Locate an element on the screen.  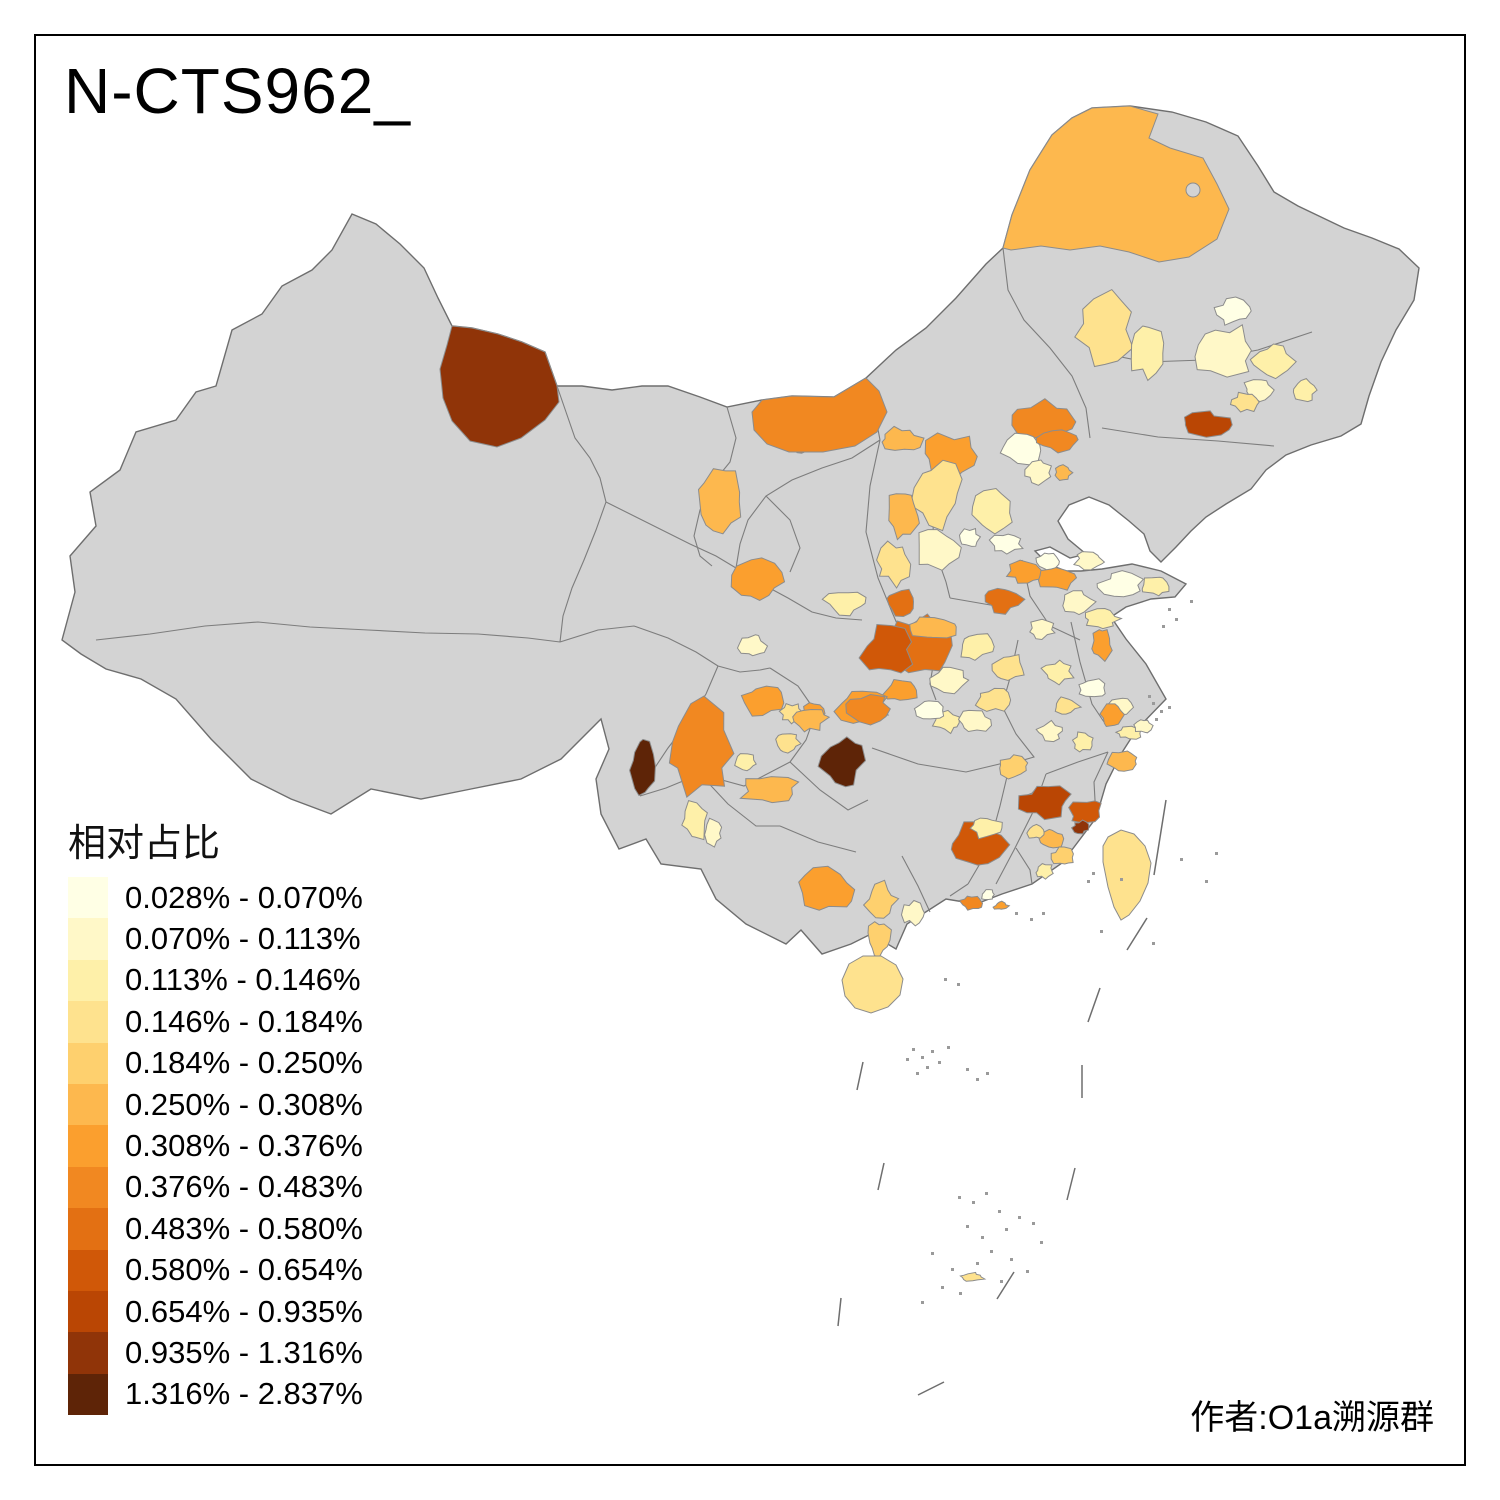
legend-range-label: 0.146% - 0.184% is located at coordinates (244, 1021).